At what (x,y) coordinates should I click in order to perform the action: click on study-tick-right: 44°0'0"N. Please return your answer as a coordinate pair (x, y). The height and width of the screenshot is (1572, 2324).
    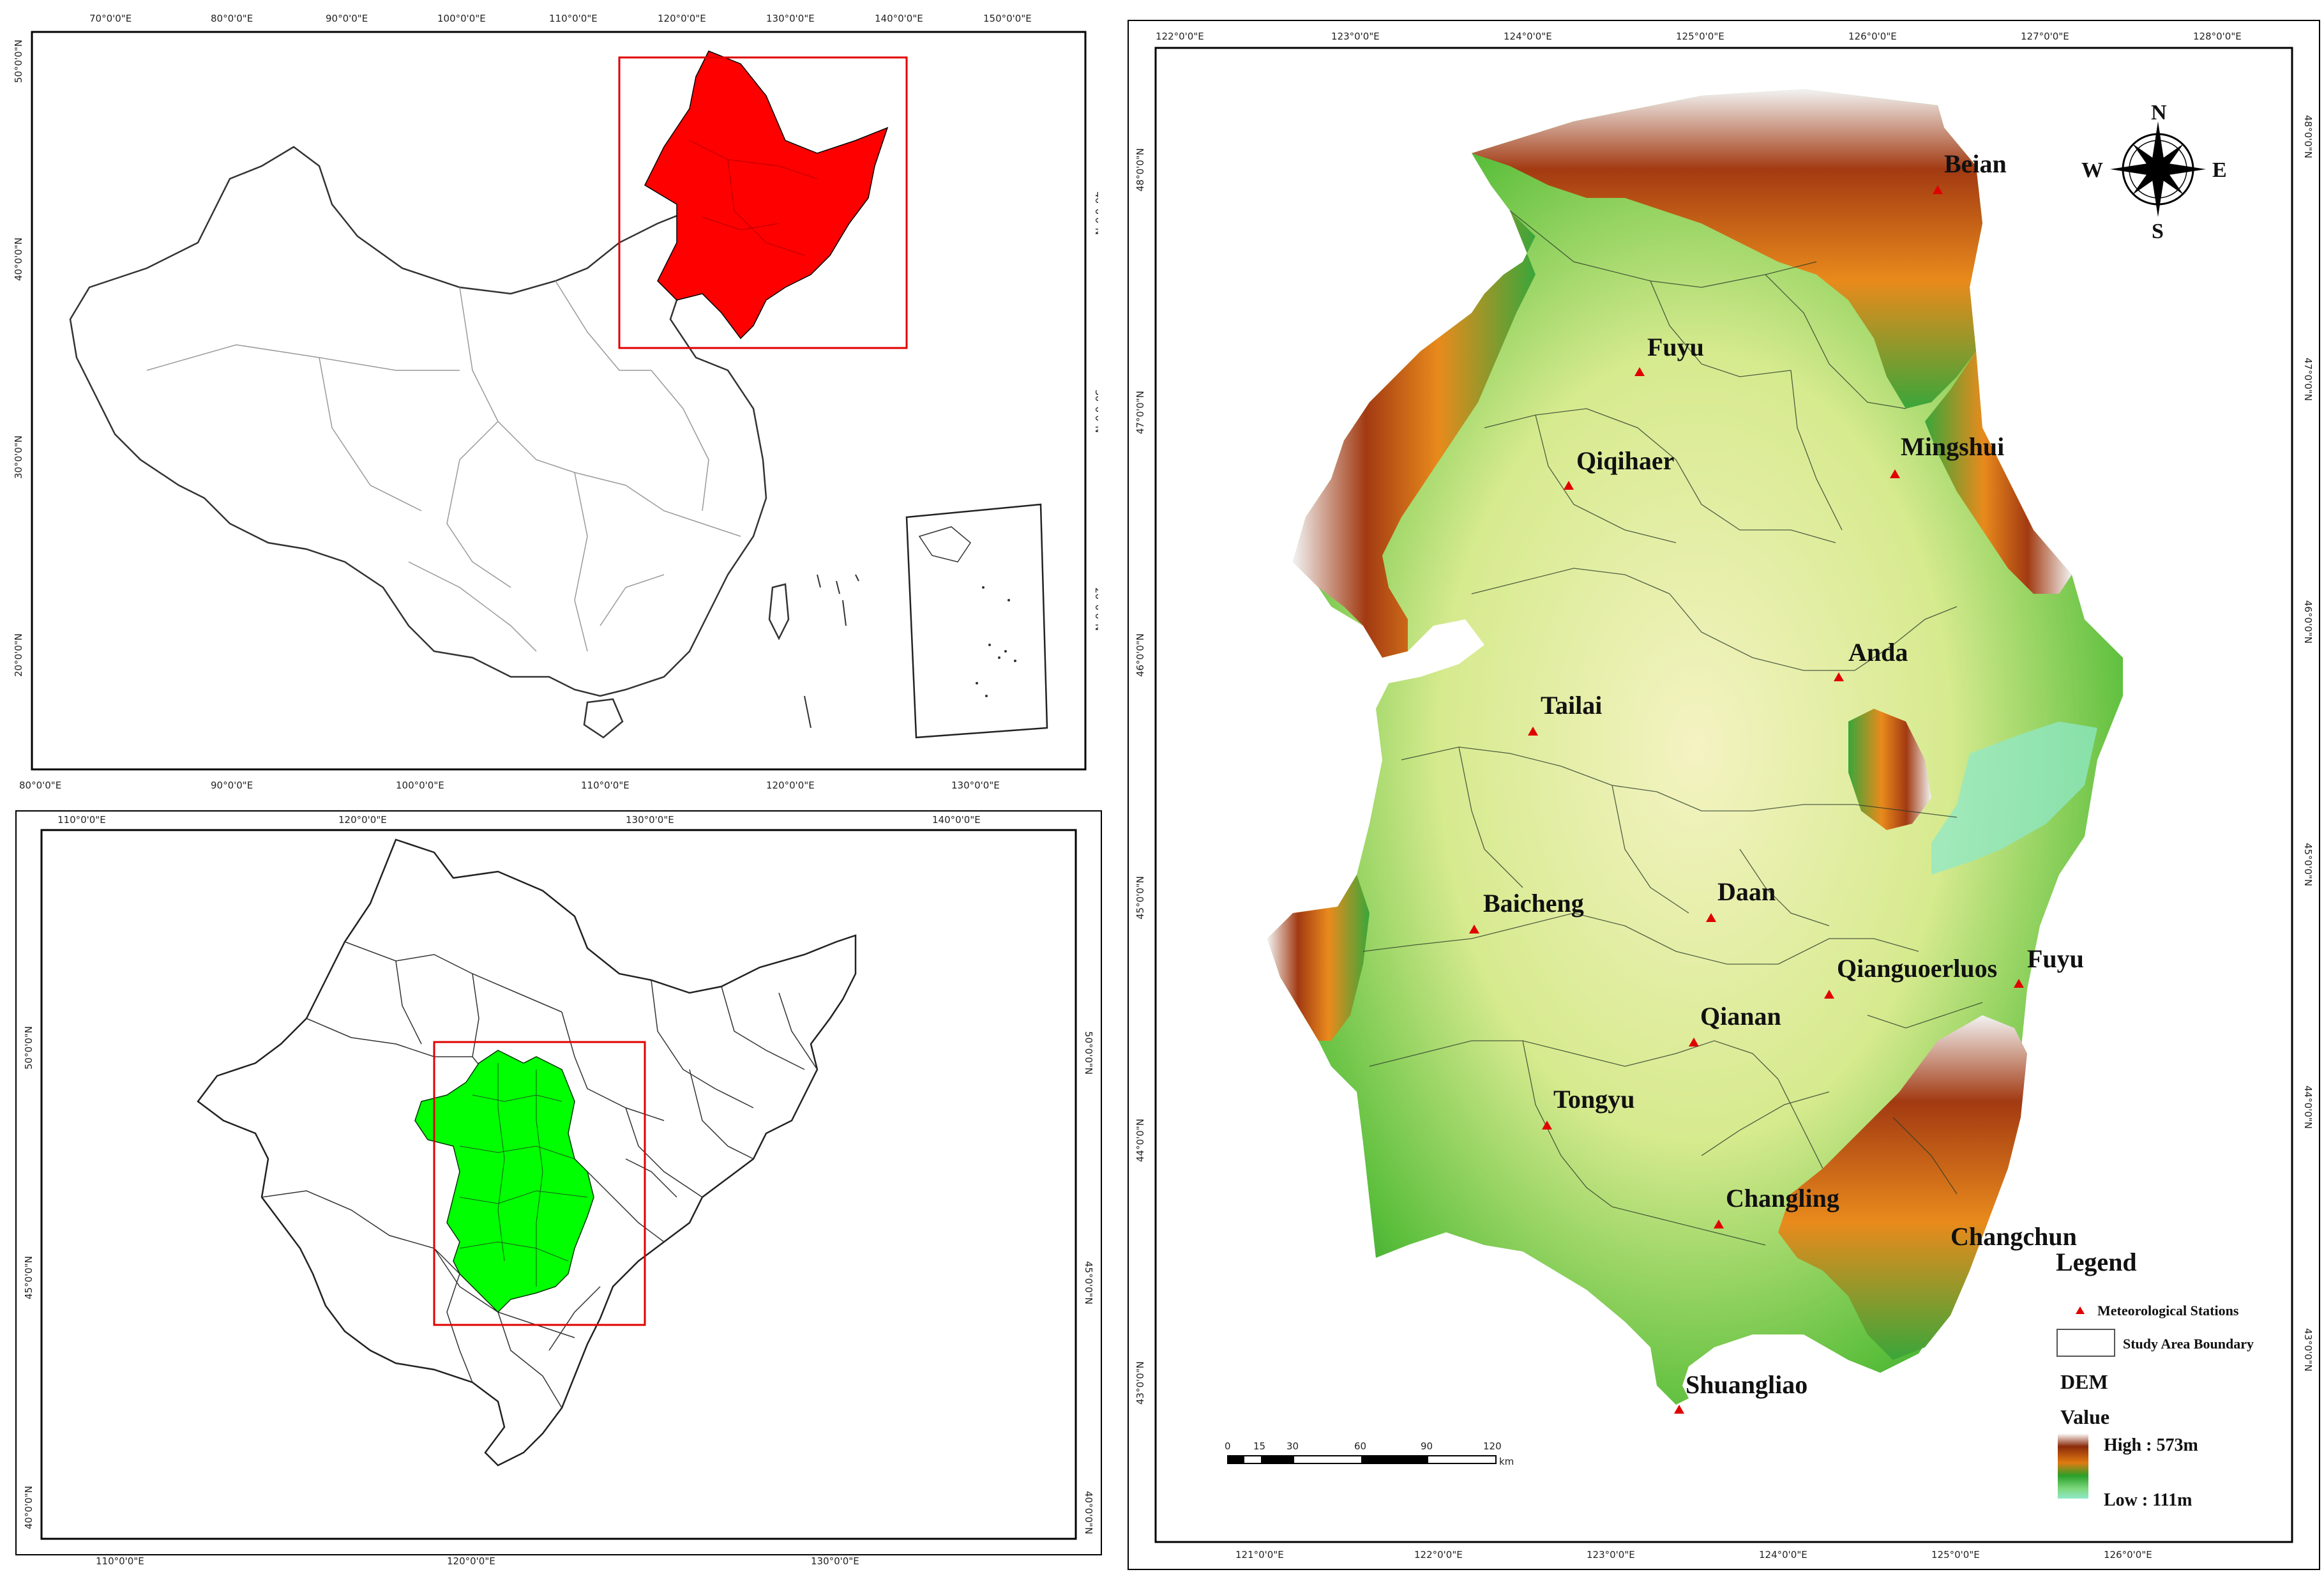
    Looking at the image, I should click on (2308, 1107).